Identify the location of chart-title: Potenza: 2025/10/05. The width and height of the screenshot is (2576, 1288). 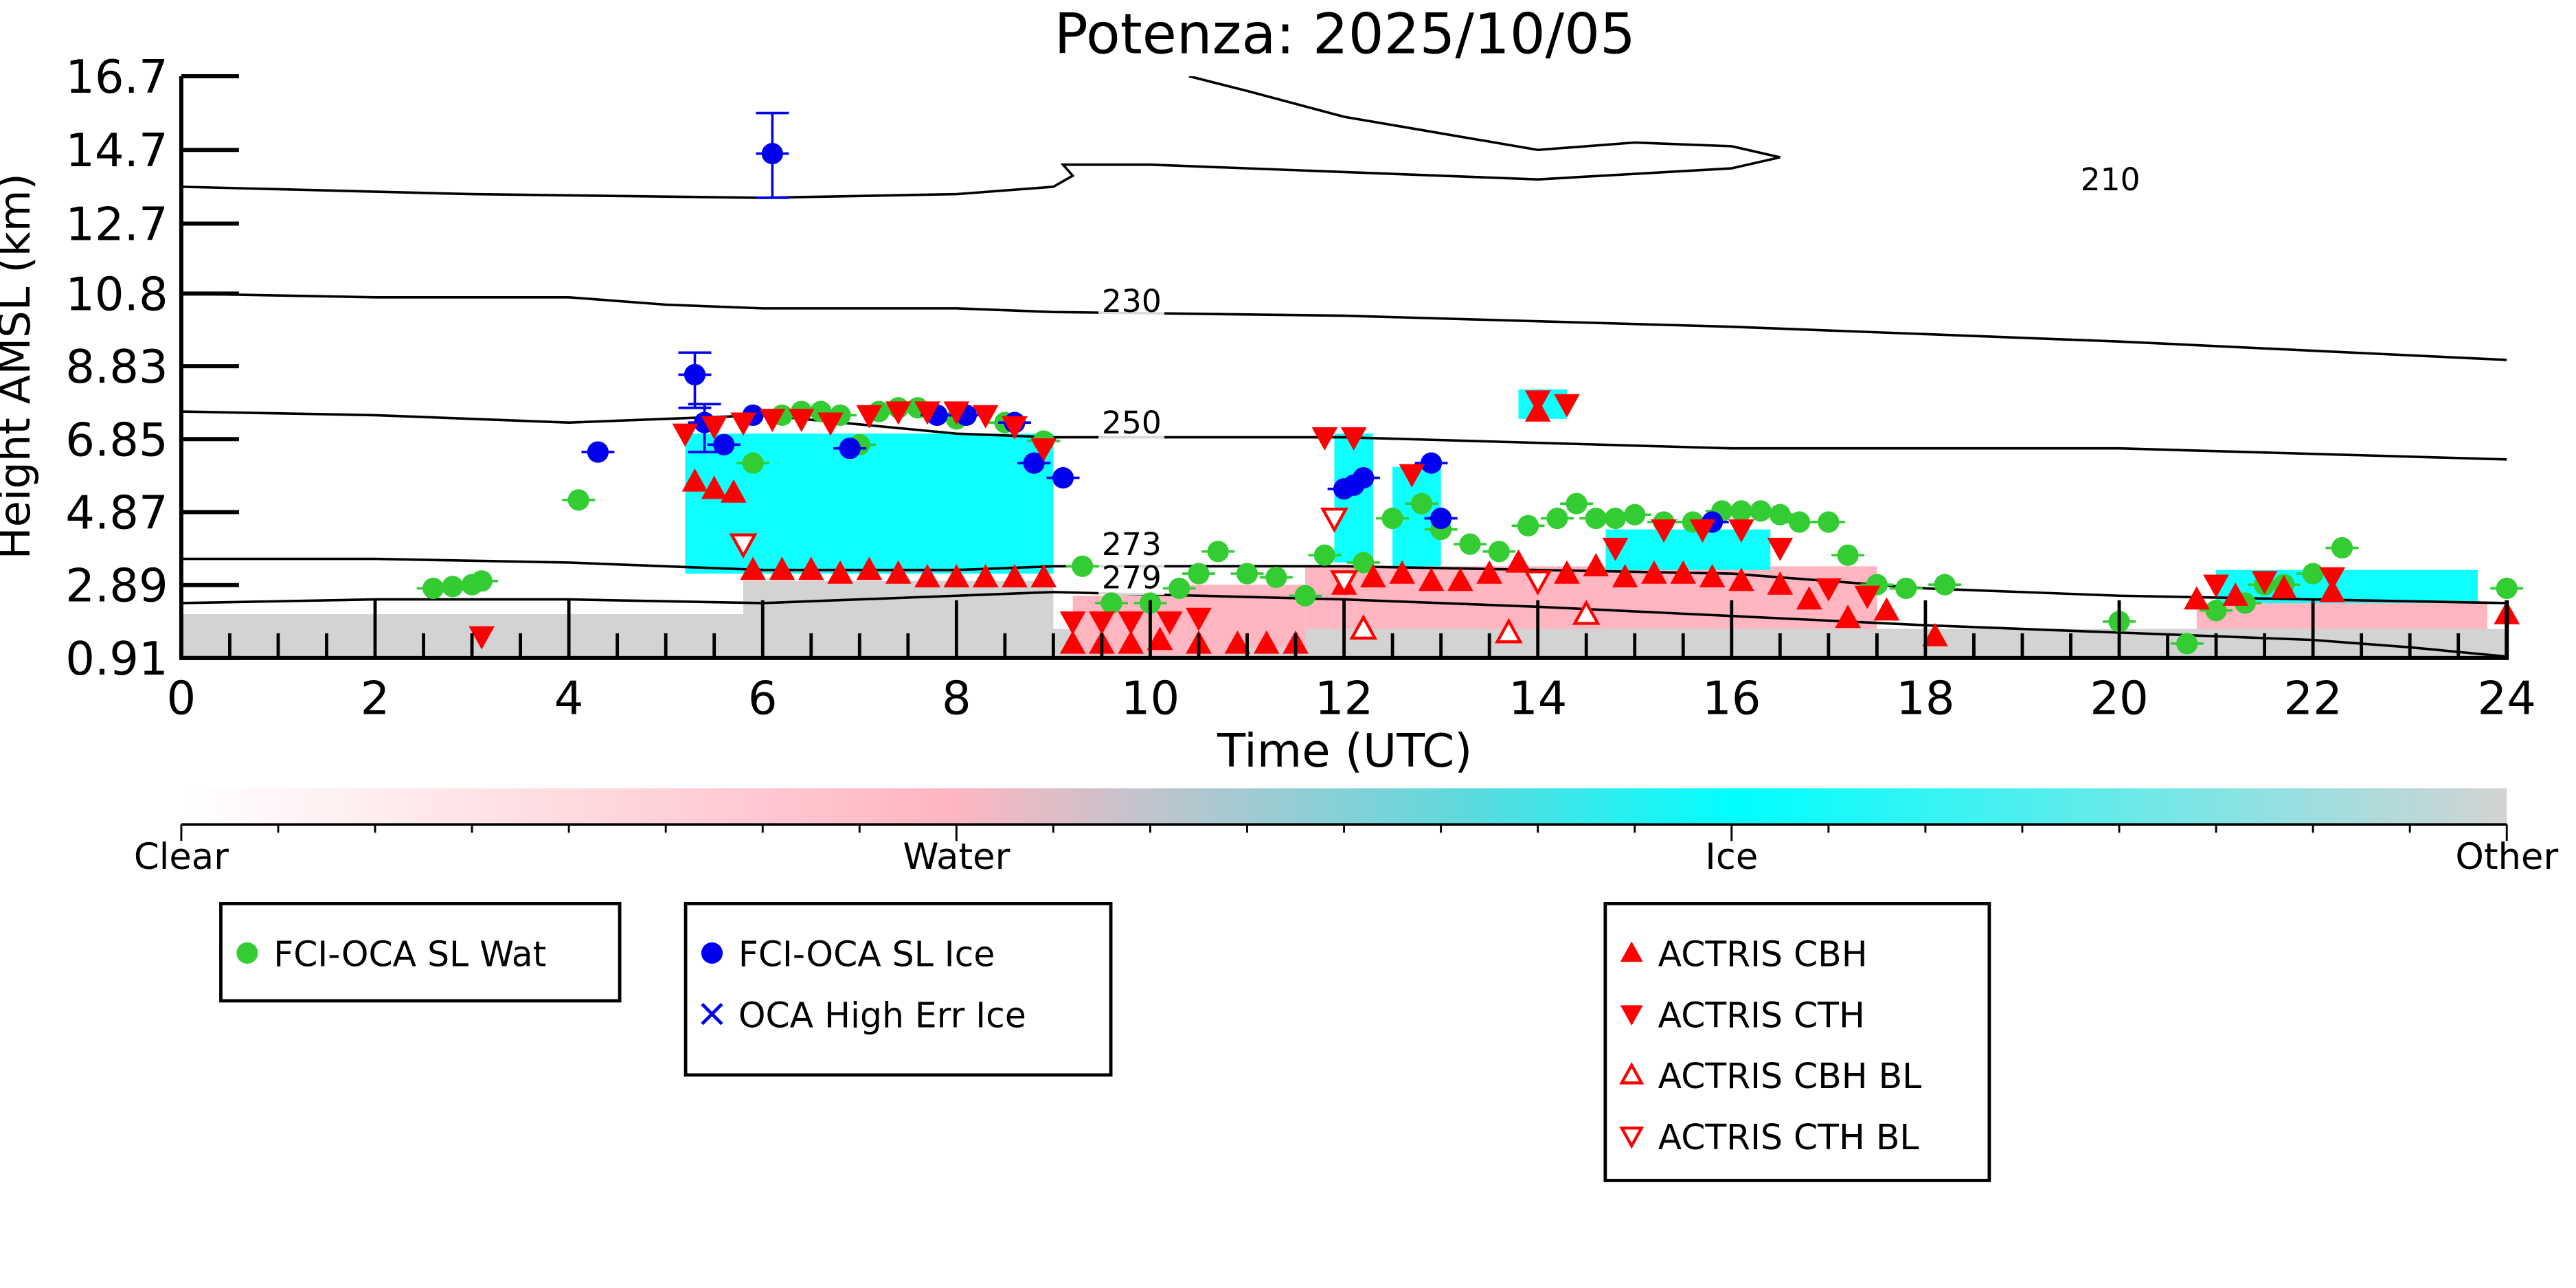
(1345, 34).